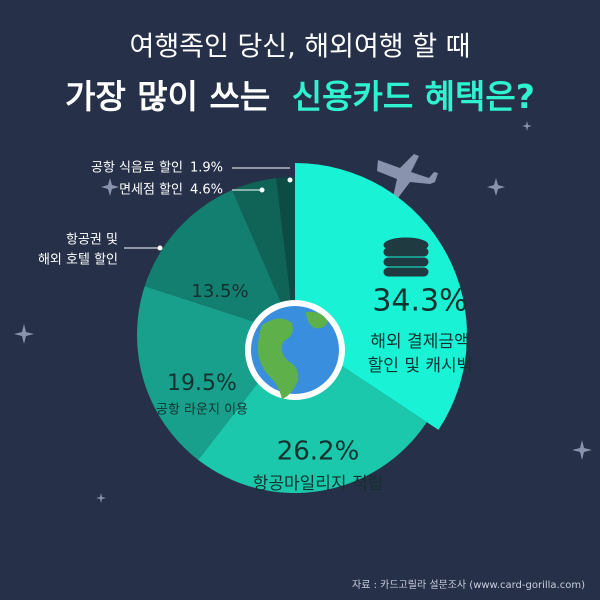  Describe the element at coordinates (151, 190) in the screenshot. I see `category-label: 면세점 할인` at that location.